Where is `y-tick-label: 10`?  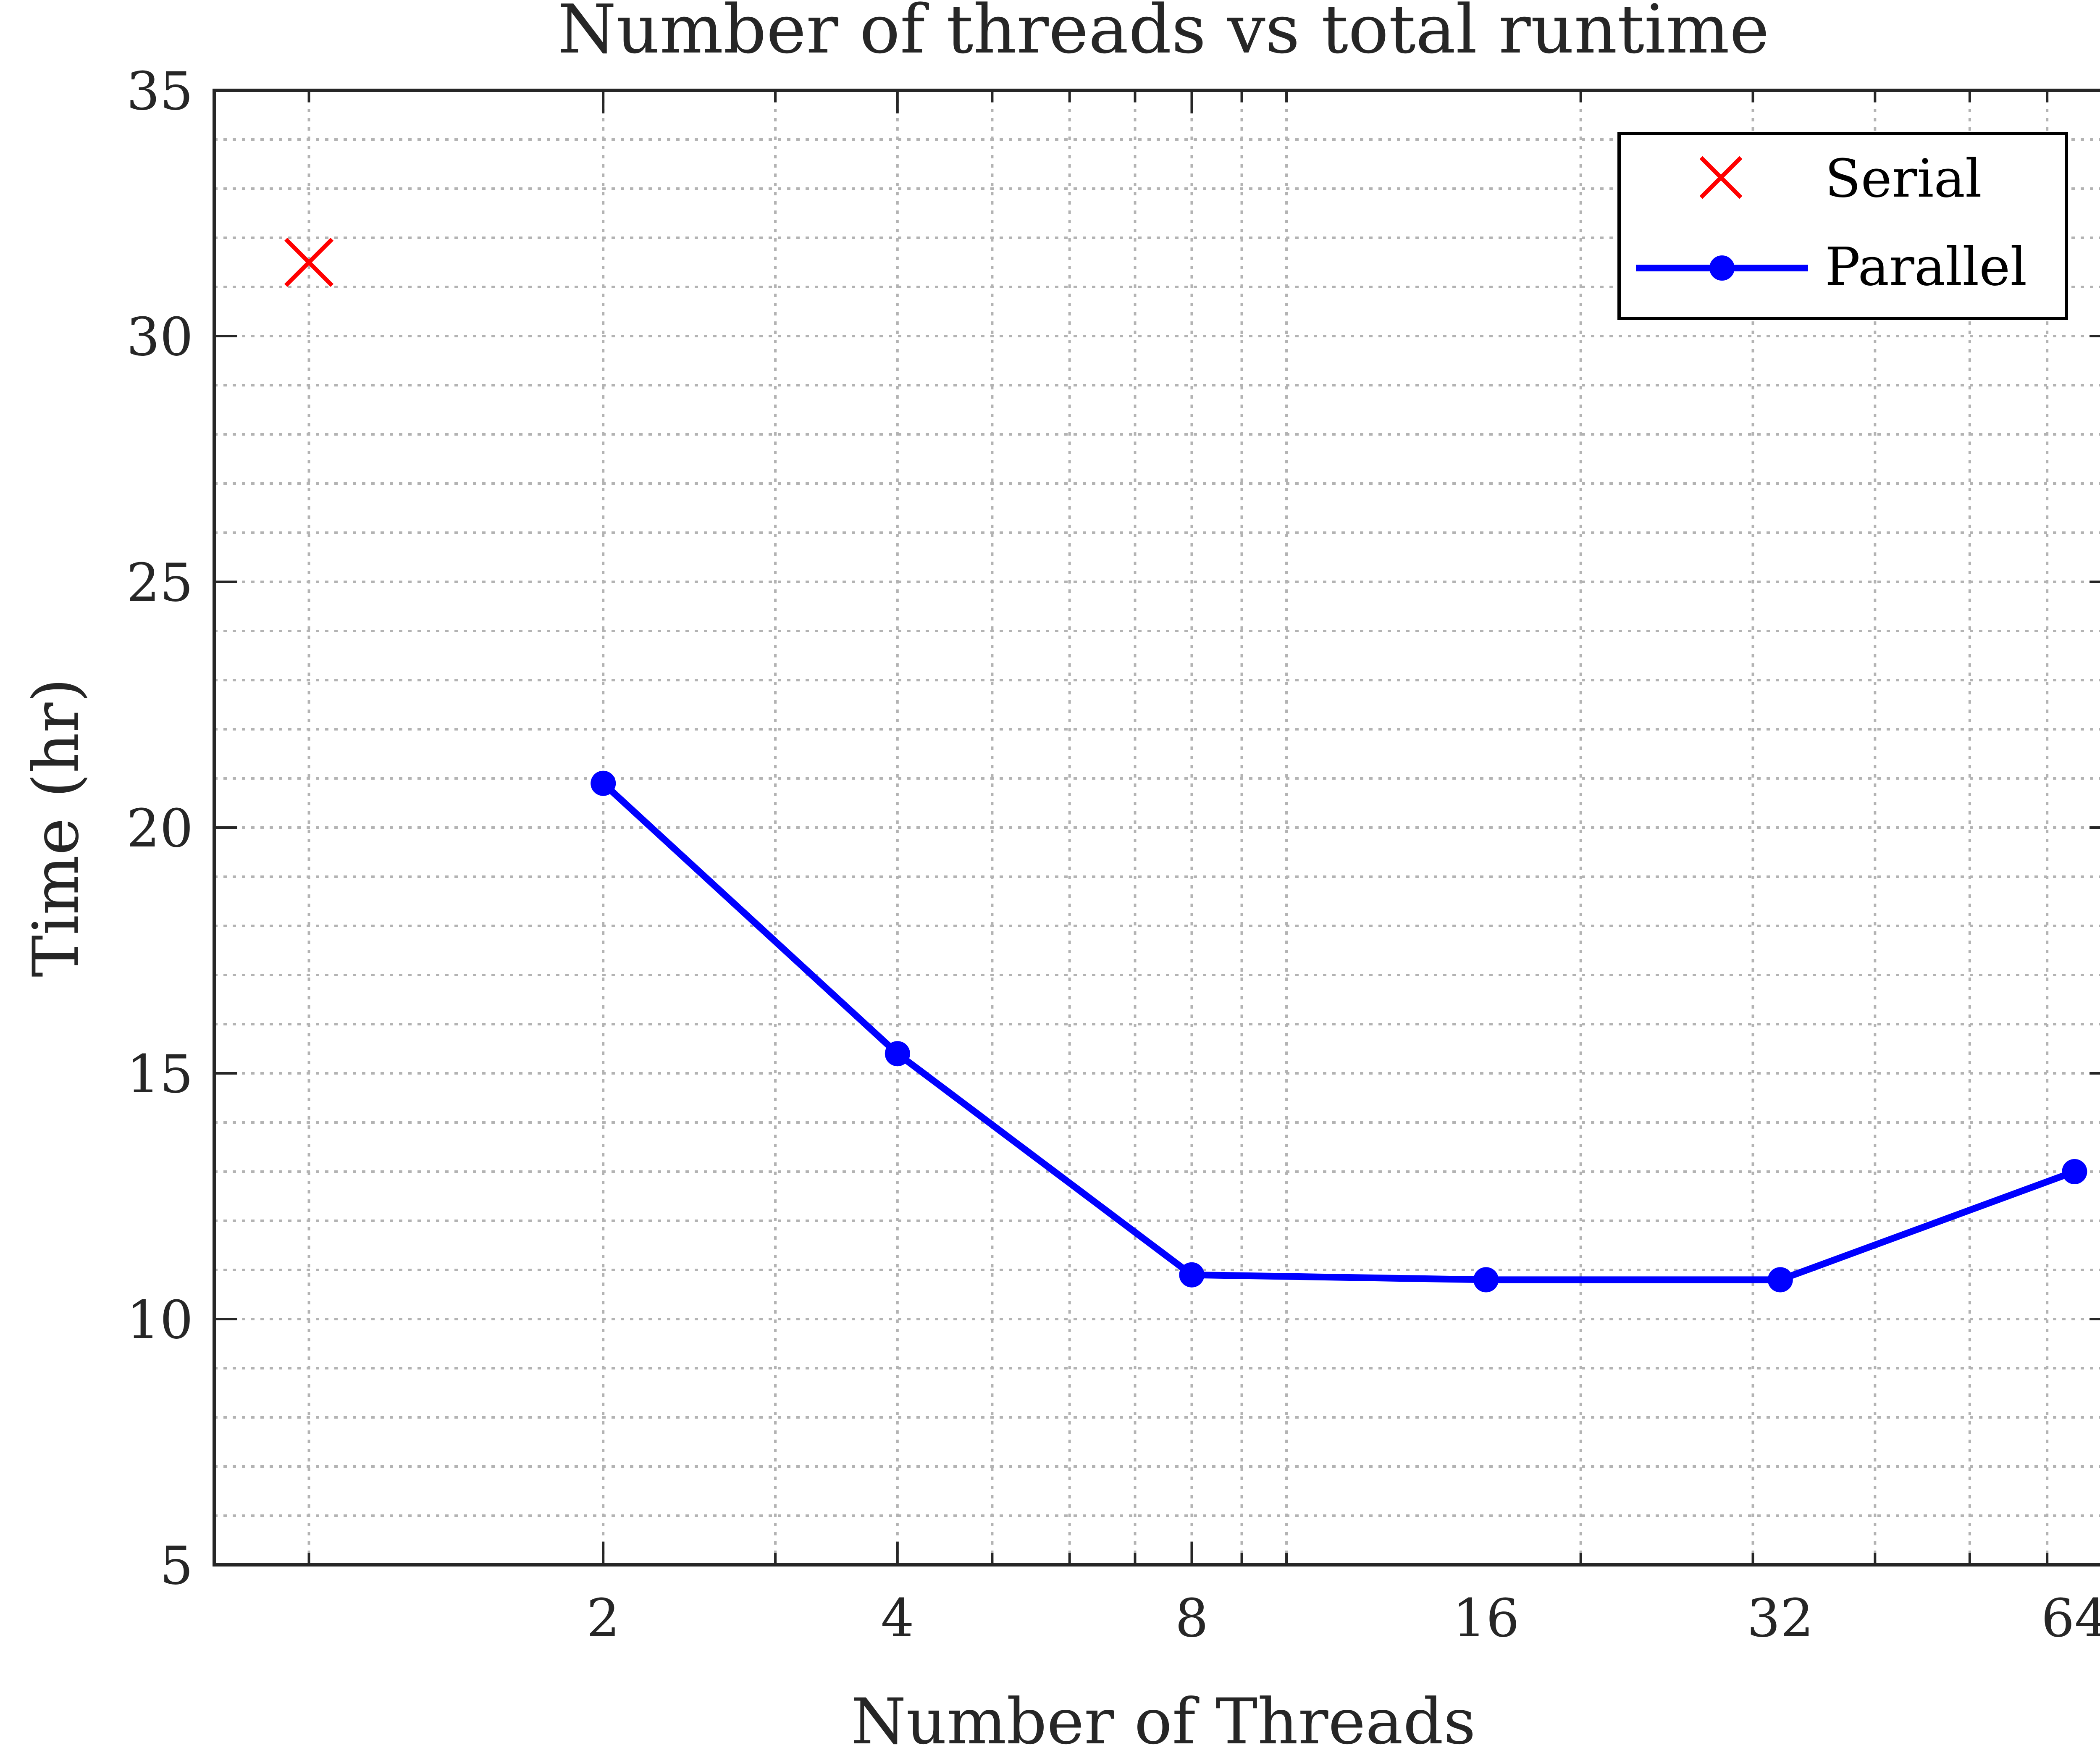 y-tick-label: 10 is located at coordinates (159, 1321).